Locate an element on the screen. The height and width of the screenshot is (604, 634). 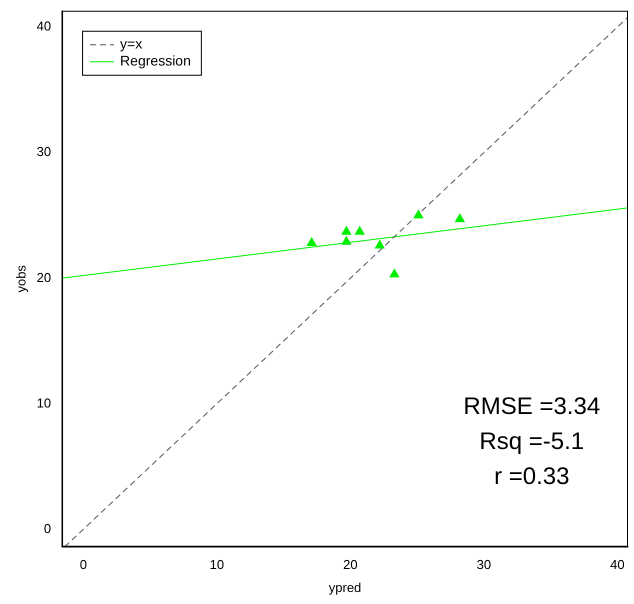
legend-label: Regression is located at coordinates (155, 60).